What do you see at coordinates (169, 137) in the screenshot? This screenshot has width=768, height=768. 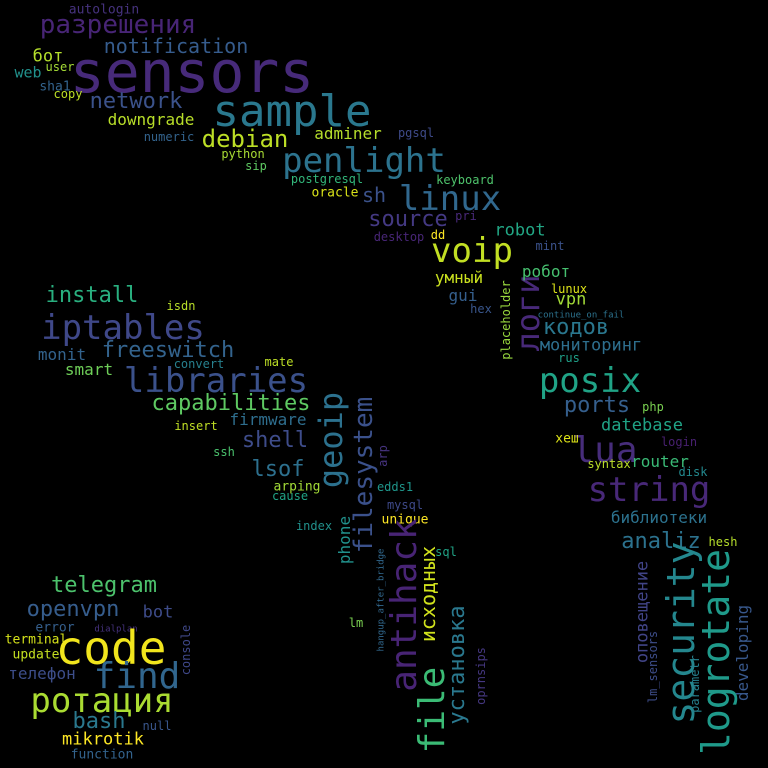 I see `word-numeric: numeric` at bounding box center [169, 137].